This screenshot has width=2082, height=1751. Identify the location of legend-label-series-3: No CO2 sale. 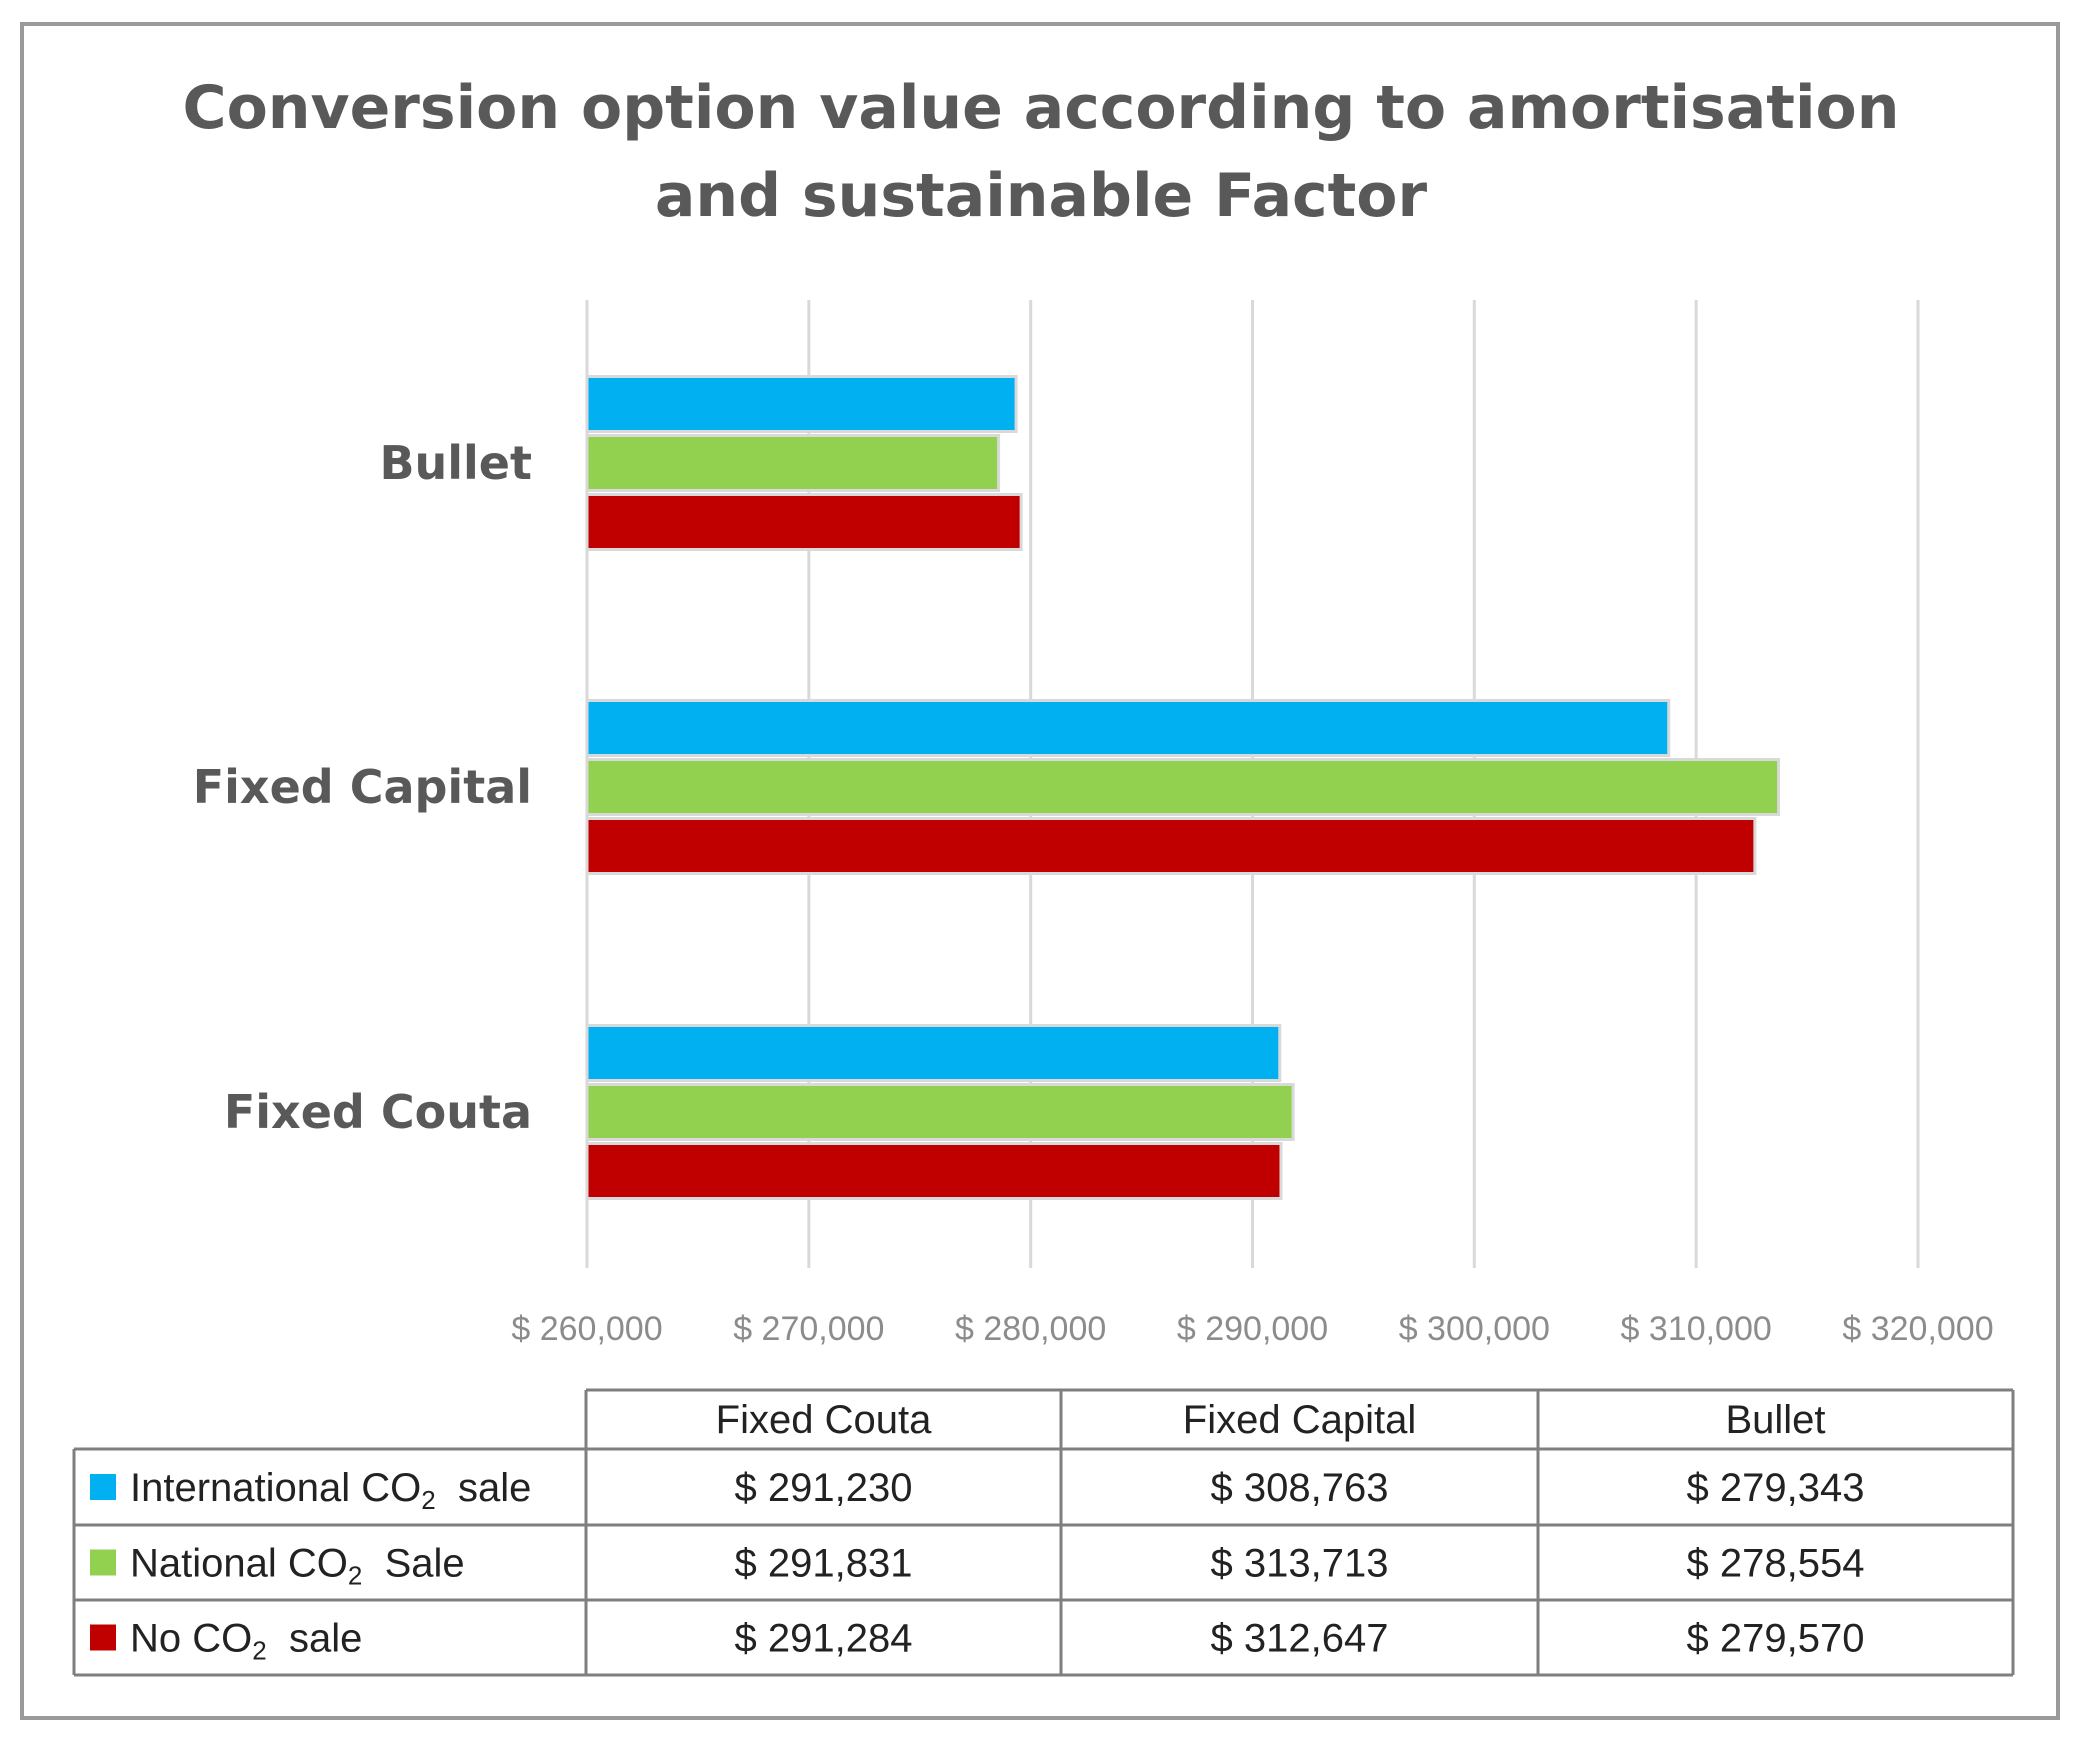
(246, 1641).